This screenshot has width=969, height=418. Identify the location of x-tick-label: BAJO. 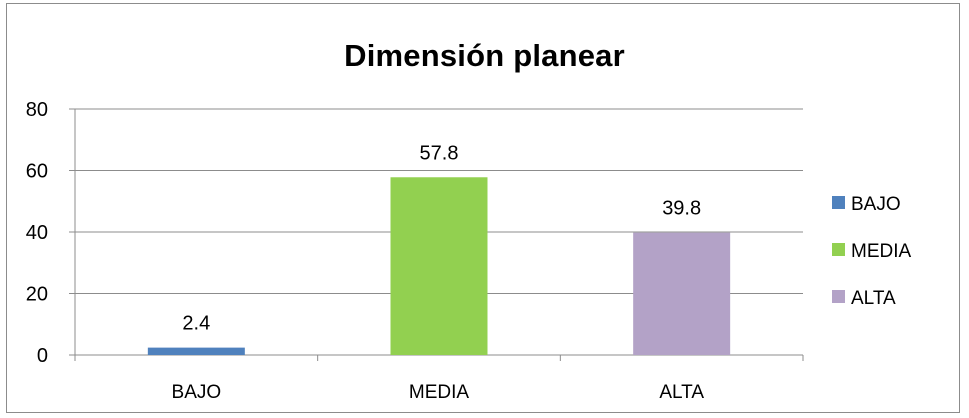
(197, 392).